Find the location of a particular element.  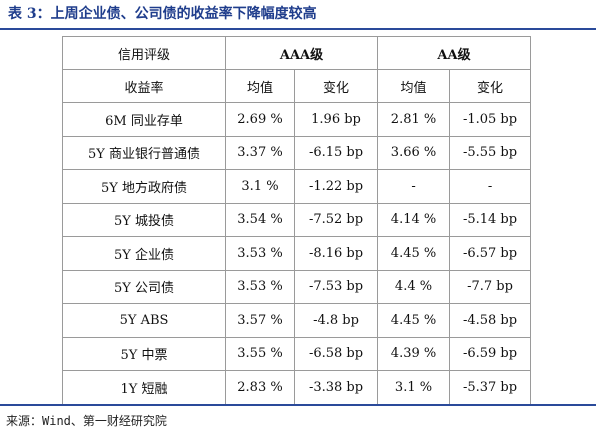

header-aa-mean: 均值 is located at coordinates (414, 86).